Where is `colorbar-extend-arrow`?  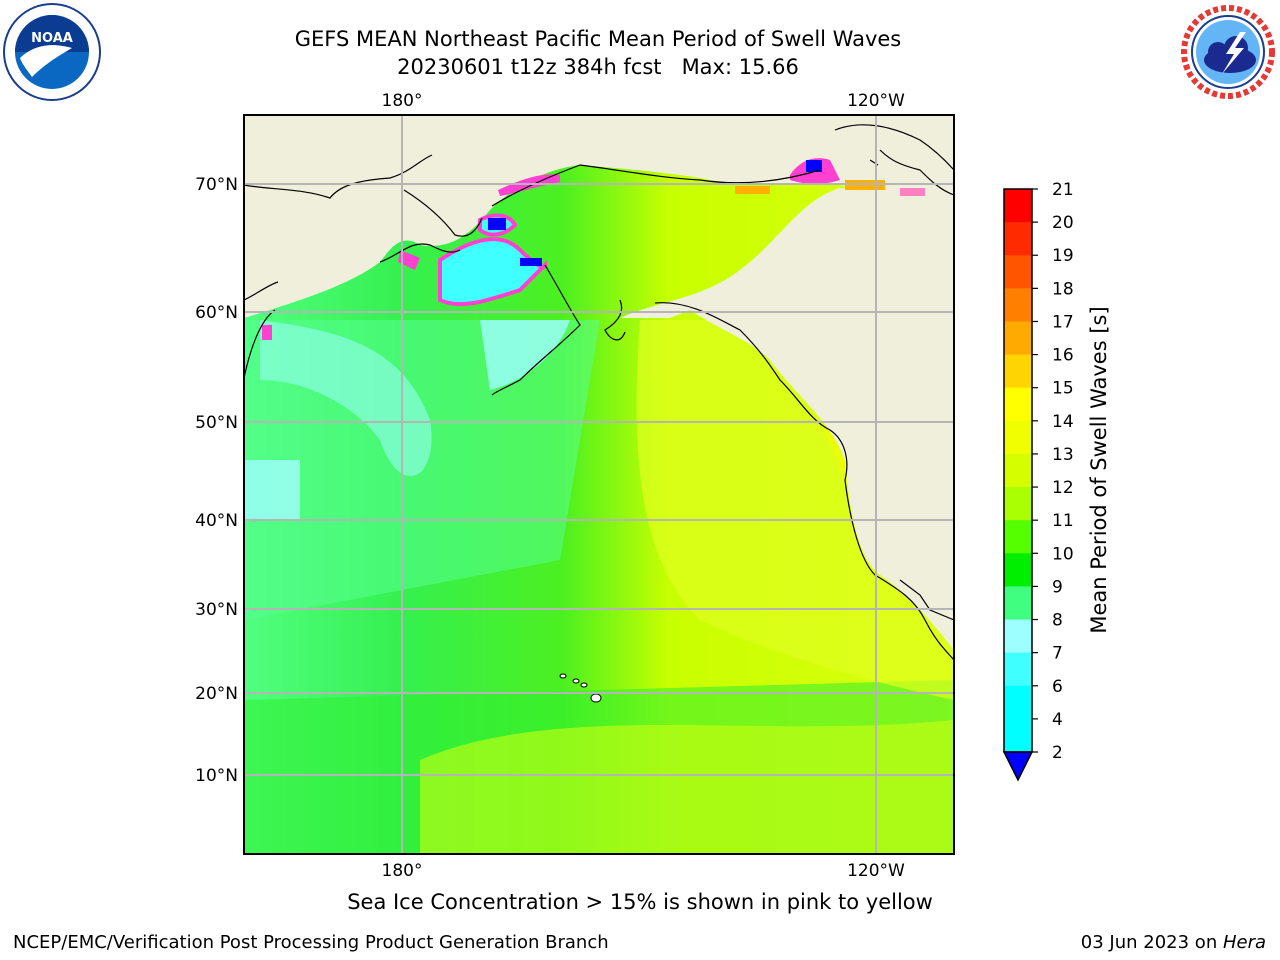
colorbar-extend-arrow is located at coordinates (1018, 766).